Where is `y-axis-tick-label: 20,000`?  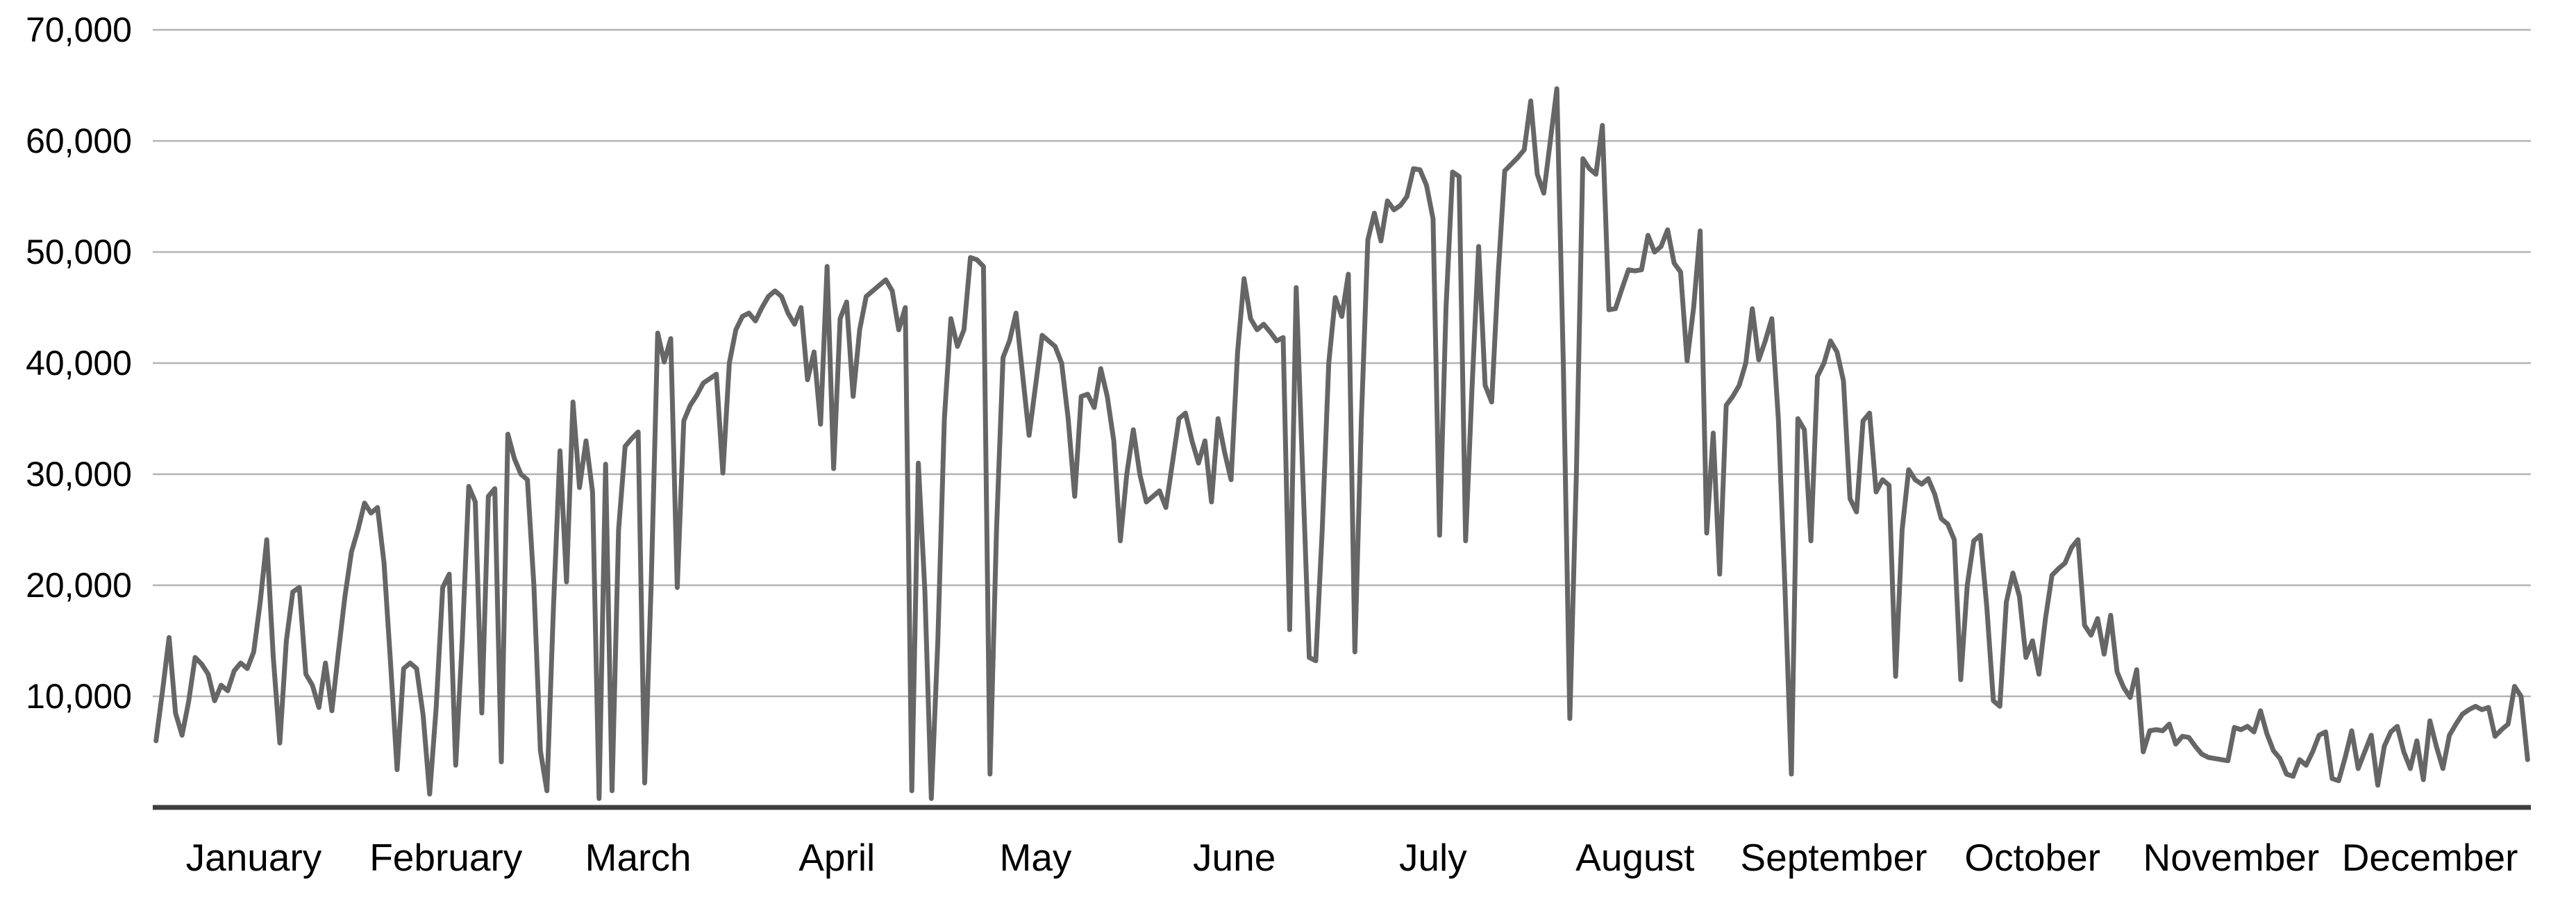 y-axis-tick-label: 20,000 is located at coordinates (79, 585).